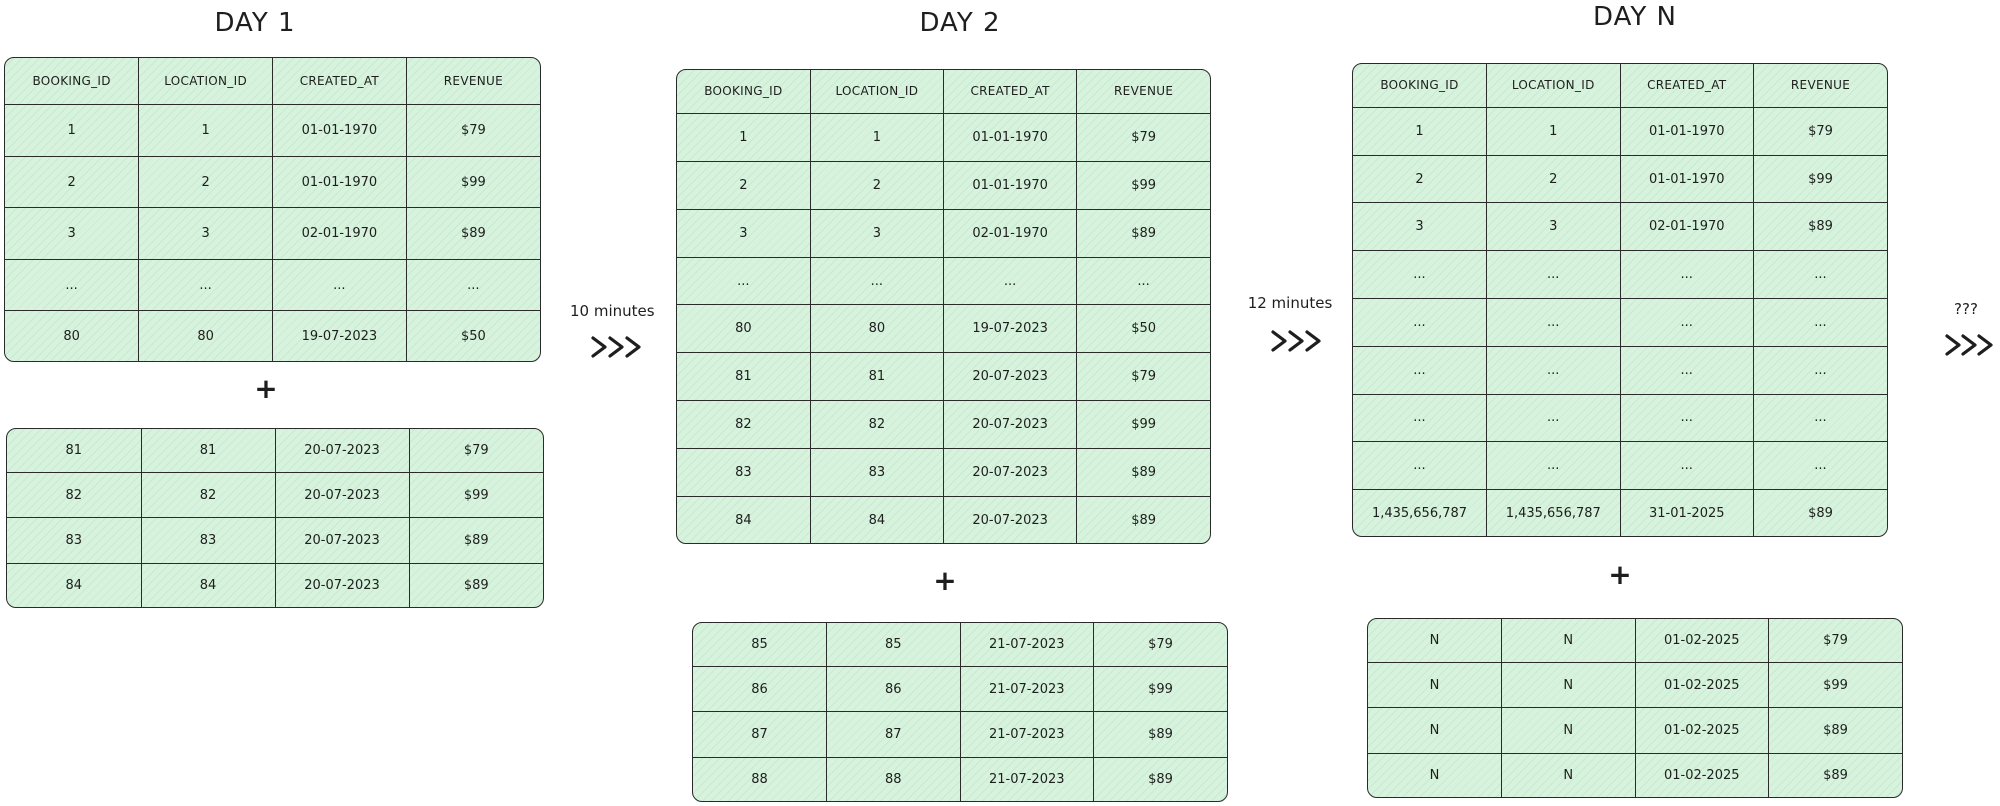  What do you see at coordinates (744, 92) in the screenshot?
I see `column-header-booking-id: BOOKING_ID` at bounding box center [744, 92].